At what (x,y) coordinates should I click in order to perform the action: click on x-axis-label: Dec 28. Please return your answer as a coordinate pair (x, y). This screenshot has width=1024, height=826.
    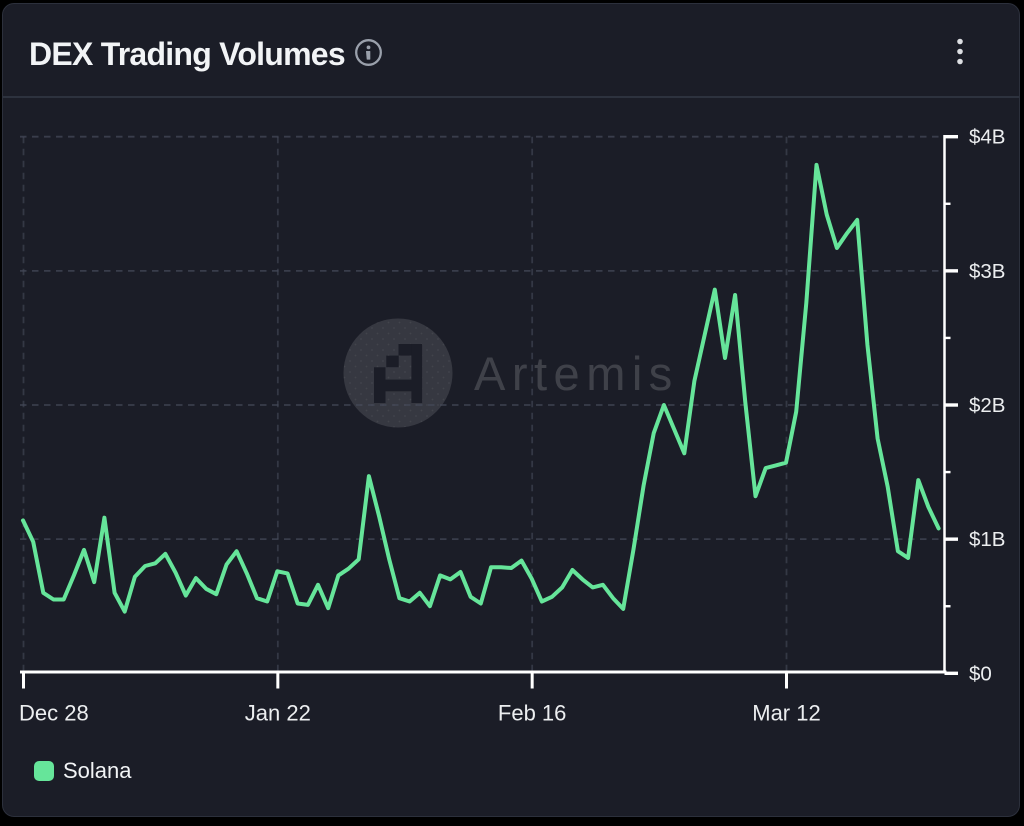
    Looking at the image, I should click on (54, 713).